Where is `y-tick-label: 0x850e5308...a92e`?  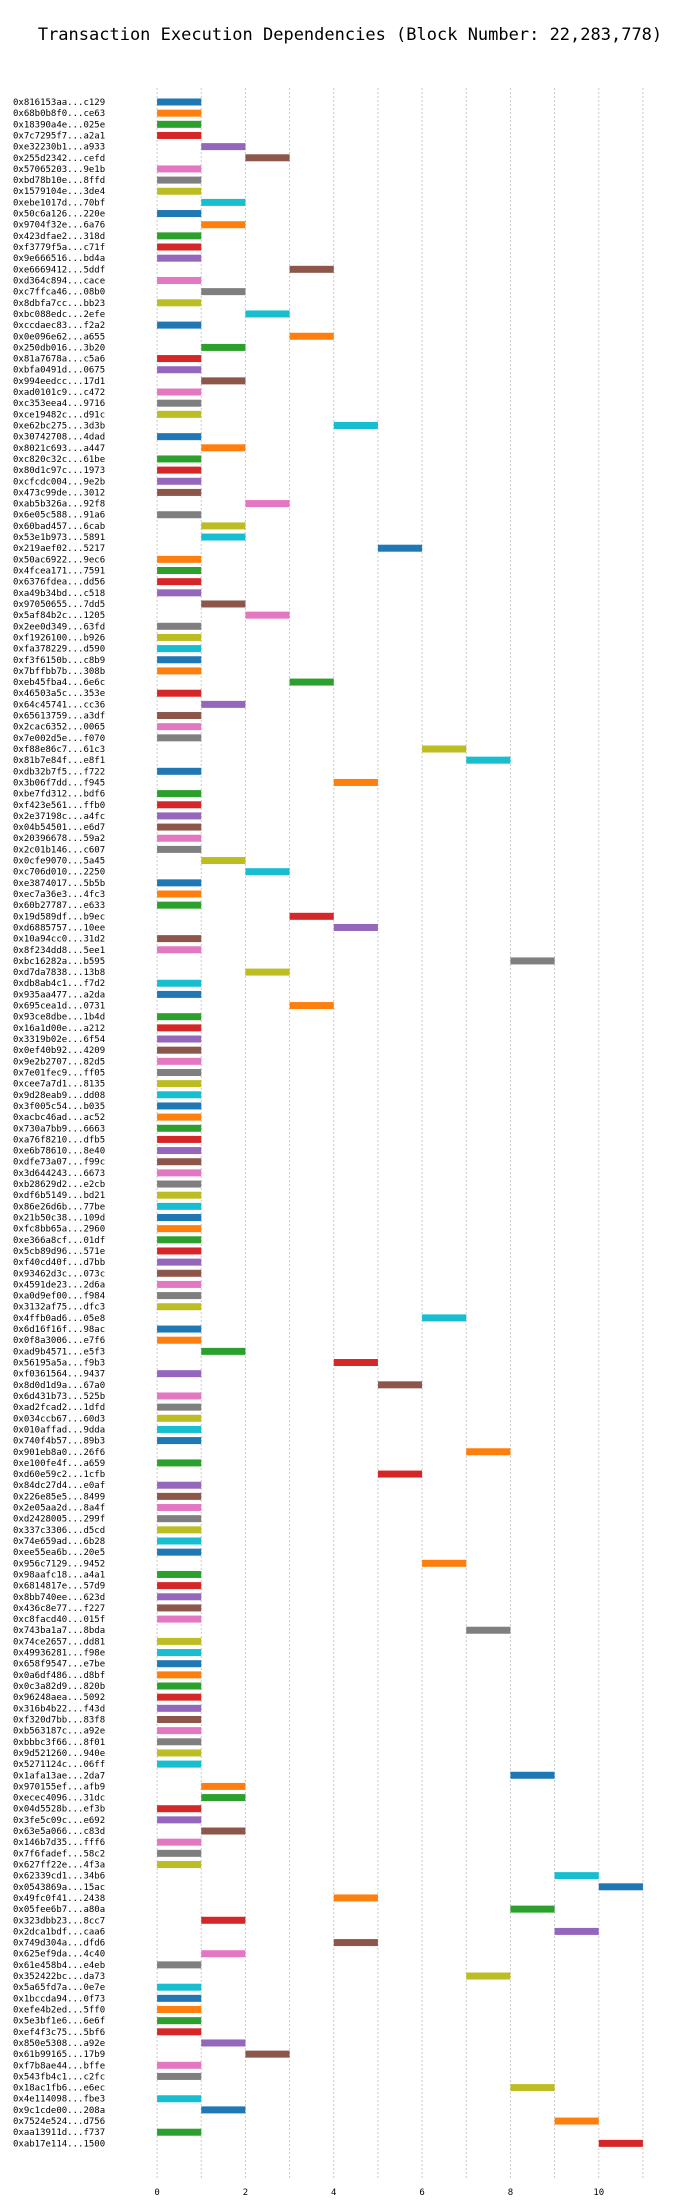
y-tick-label: 0x850e5308...a92e is located at coordinates (59, 2044).